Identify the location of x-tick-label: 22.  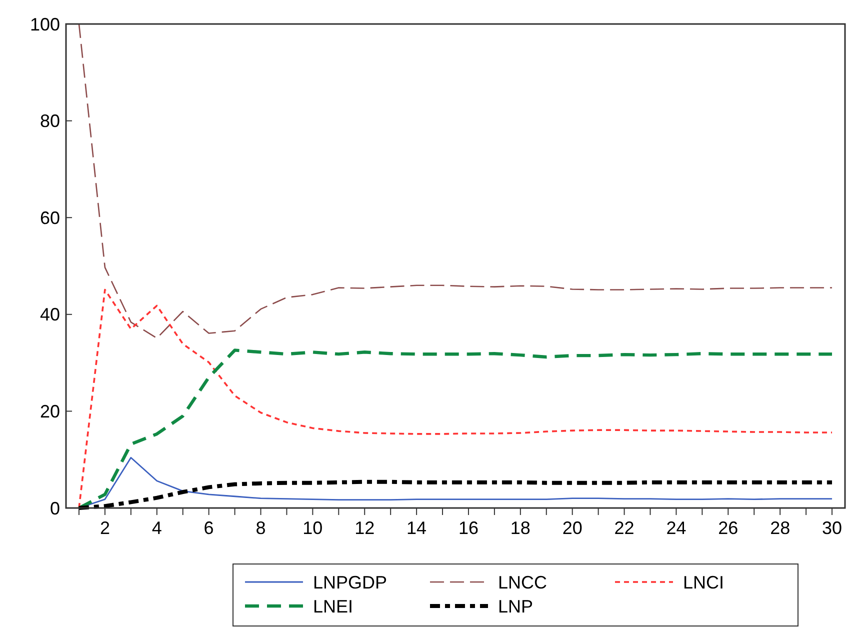
(624, 528).